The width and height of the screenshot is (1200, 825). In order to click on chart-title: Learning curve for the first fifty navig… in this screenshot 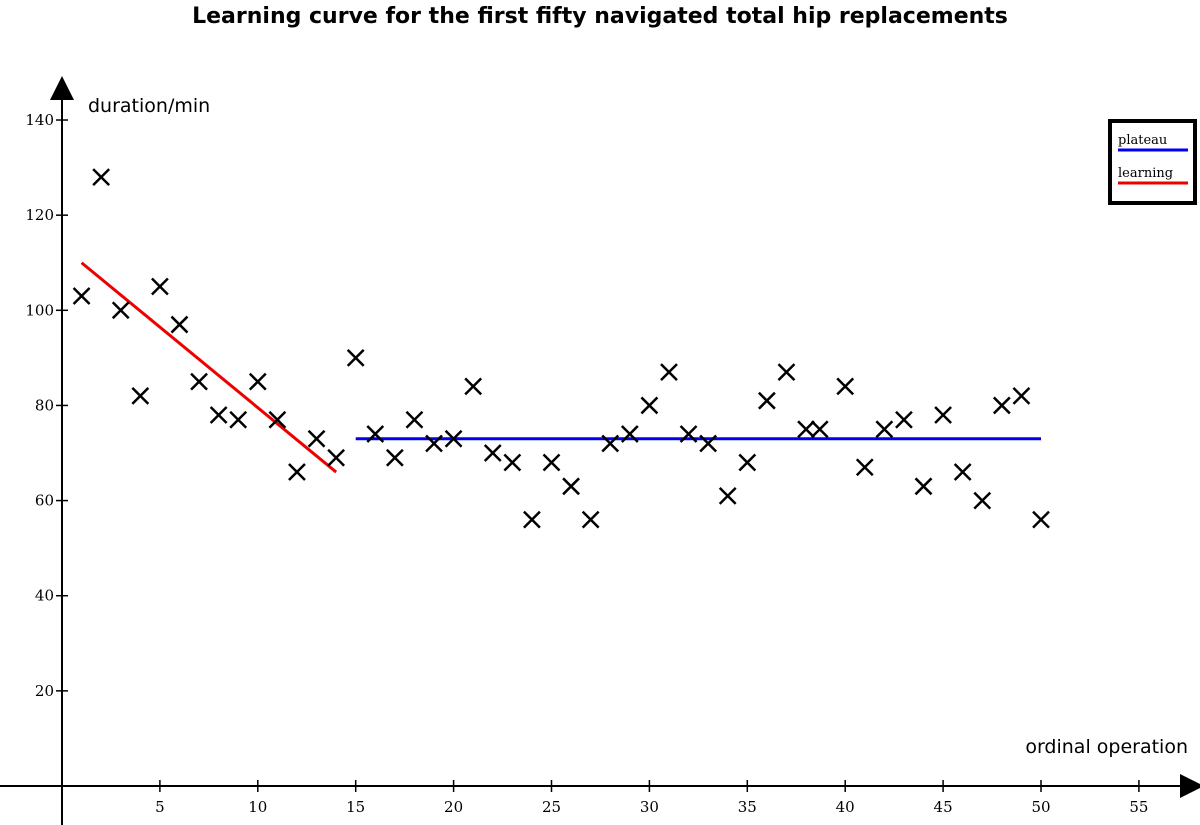, I will do `click(600, 16)`.